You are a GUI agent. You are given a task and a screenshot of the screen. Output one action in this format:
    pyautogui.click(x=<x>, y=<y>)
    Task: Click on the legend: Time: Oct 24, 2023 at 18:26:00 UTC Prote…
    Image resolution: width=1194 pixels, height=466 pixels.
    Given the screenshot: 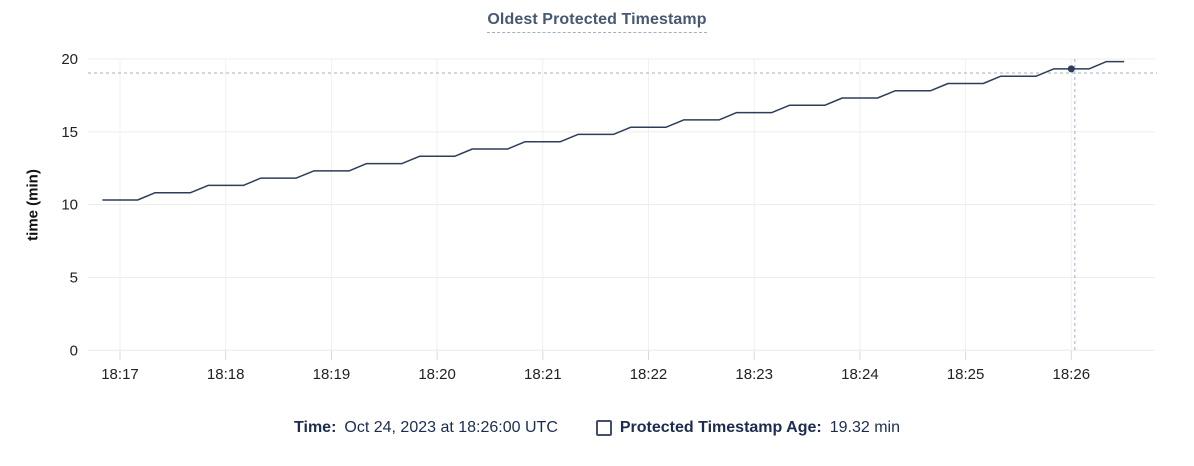 What is the action you would take?
    pyautogui.click(x=597, y=428)
    